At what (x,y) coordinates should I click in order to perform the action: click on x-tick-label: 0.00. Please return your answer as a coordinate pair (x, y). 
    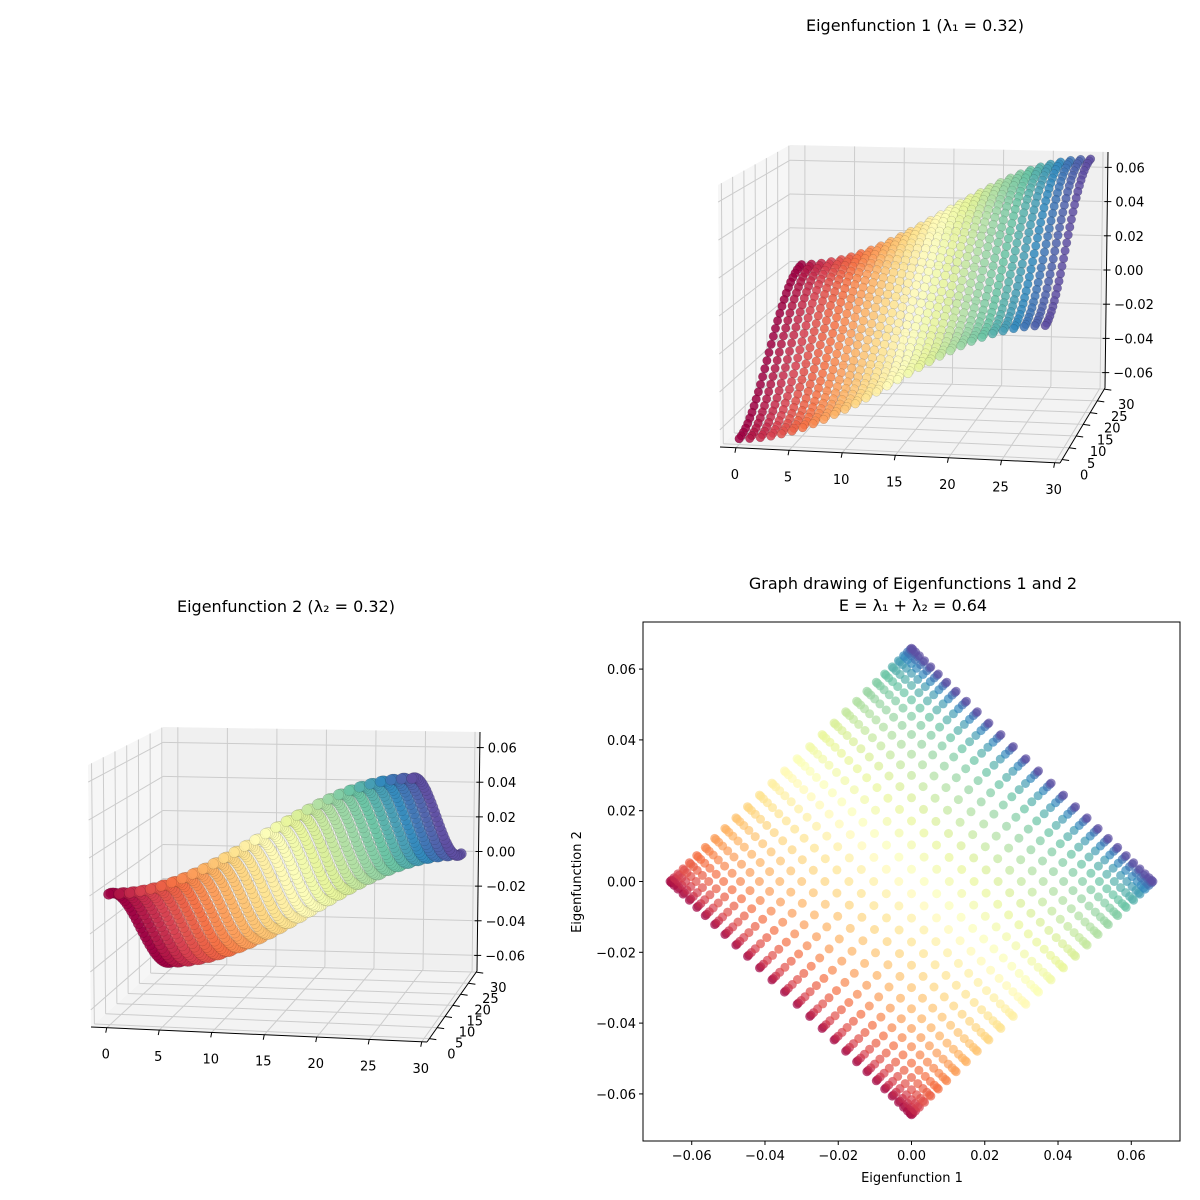
    Looking at the image, I should click on (911, 1156).